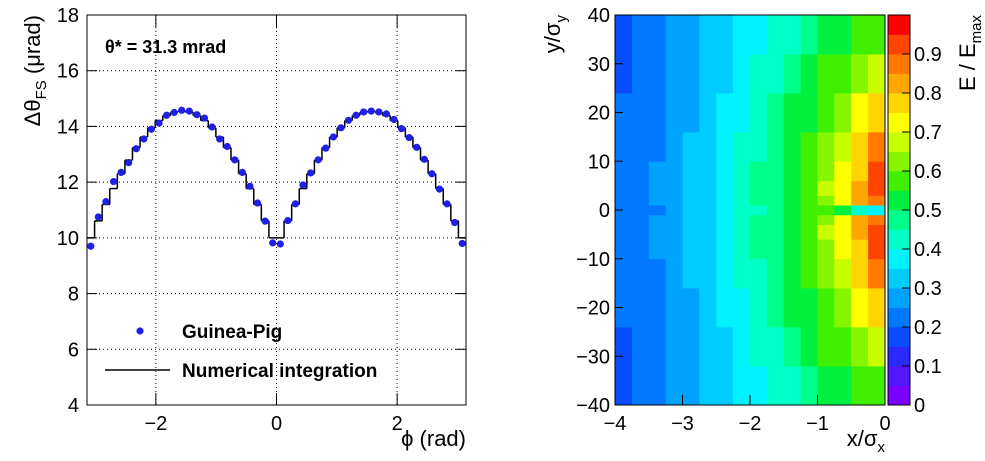  What do you see at coordinates (928, 94) in the screenshot?
I see `colorbar-tick-label: 0.8` at bounding box center [928, 94].